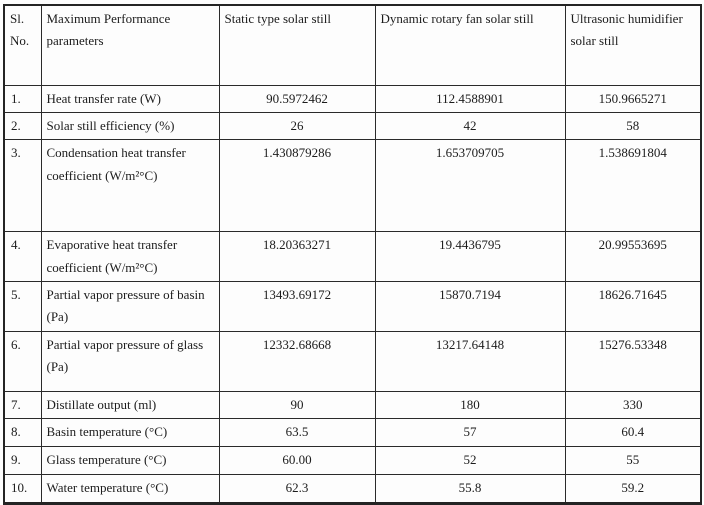 This screenshot has height=505, width=704. Describe the element at coordinates (470, 45) in the screenshot. I see `header-cell-dynamic: Dynamic rotary fan solar still` at that location.